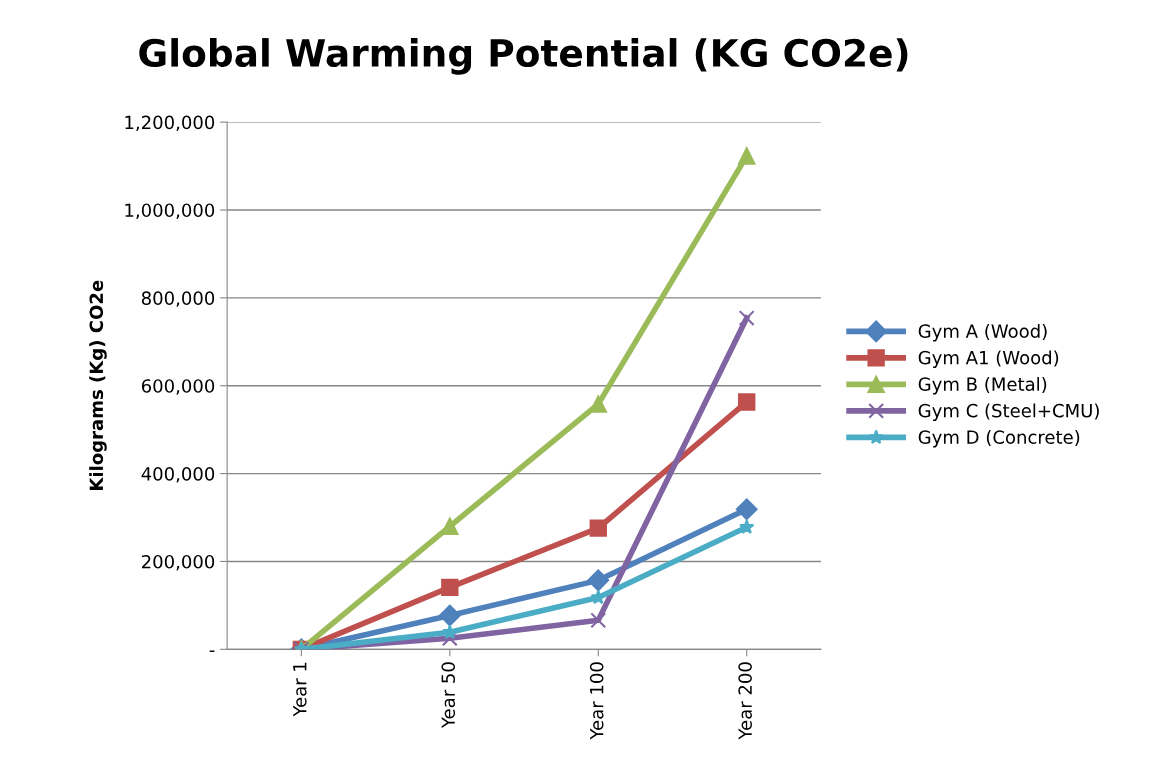 Image resolution: width=1153 pixels, height=773 pixels. I want to click on chart-title: Global Warming Potential (KG CO2e), so click(523, 56).